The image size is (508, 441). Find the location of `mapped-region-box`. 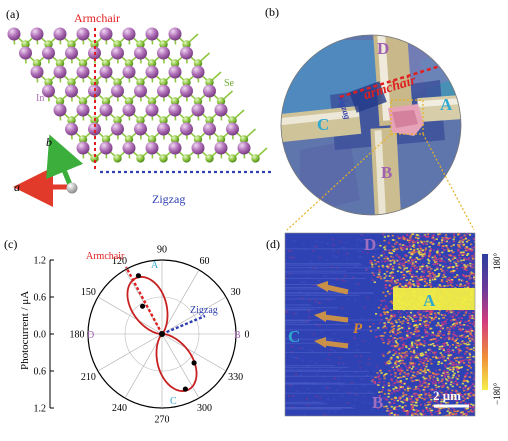

mapped-region-box is located at coordinates (407, 117).